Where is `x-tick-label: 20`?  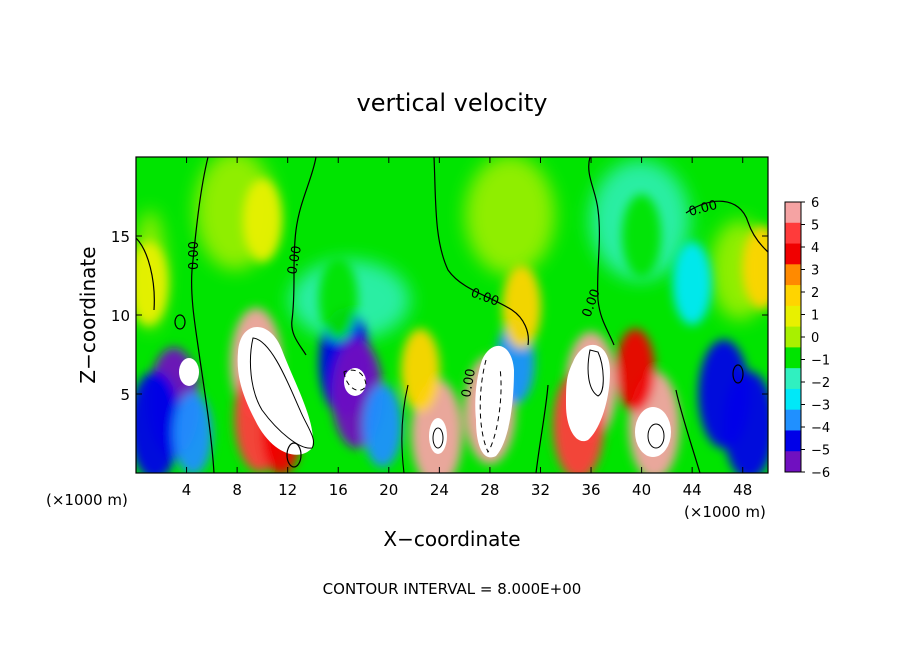
x-tick-label: 20 is located at coordinates (388, 490).